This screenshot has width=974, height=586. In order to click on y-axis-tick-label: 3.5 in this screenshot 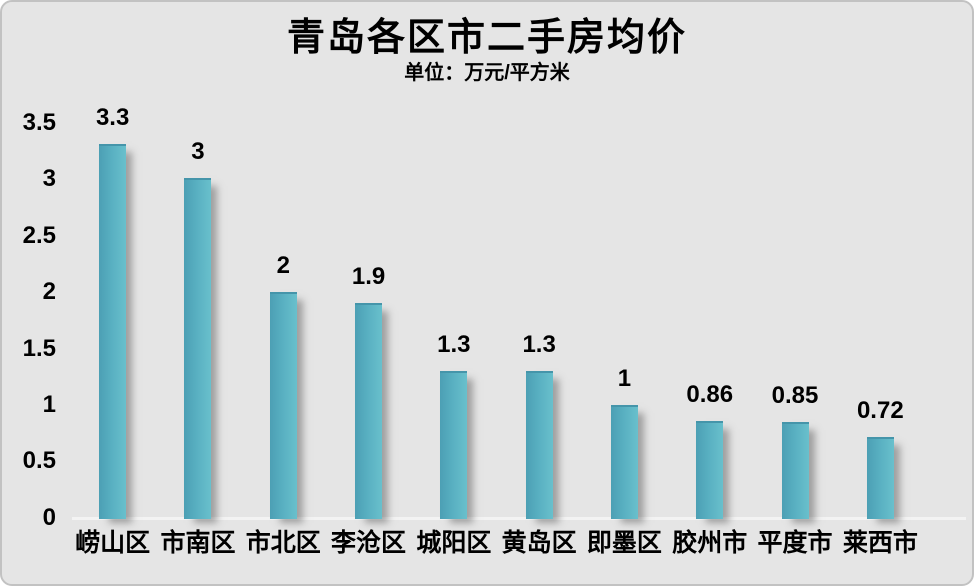, I will do `click(39, 122)`.